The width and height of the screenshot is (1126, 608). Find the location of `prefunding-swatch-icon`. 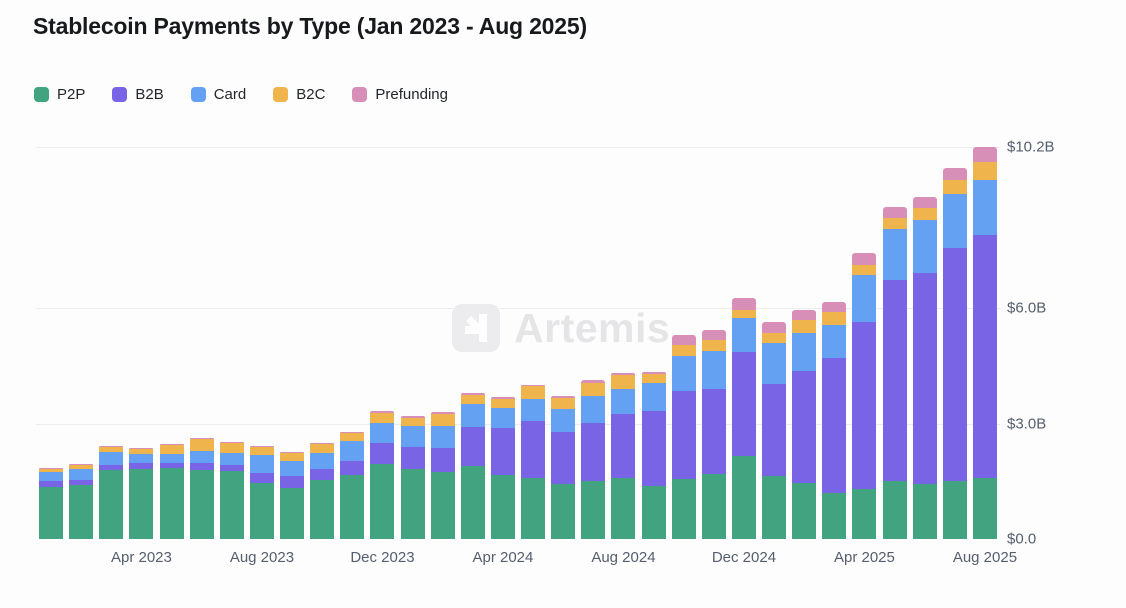

prefunding-swatch-icon is located at coordinates (360, 94).